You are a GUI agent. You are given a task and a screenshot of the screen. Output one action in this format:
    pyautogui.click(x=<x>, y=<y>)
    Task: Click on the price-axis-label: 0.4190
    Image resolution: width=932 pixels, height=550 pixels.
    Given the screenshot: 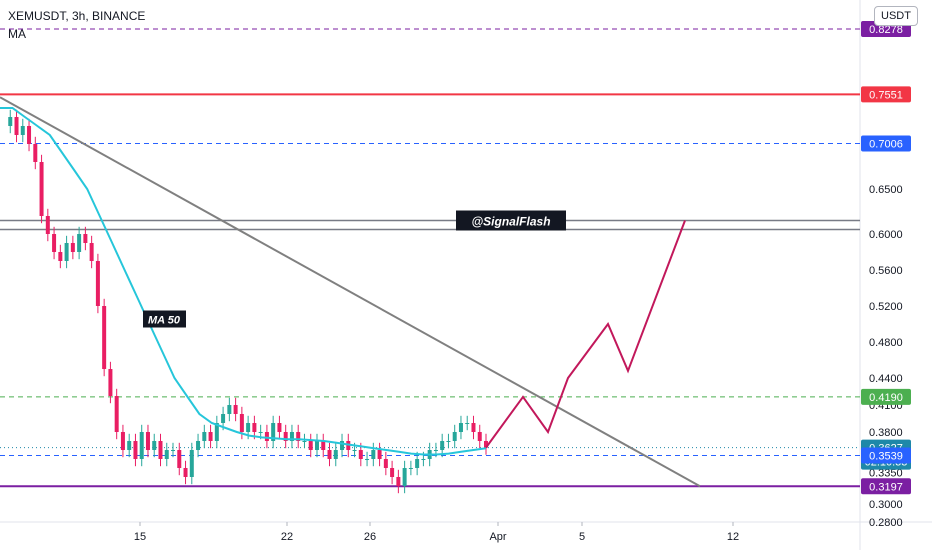 What is the action you would take?
    pyautogui.click(x=886, y=398)
    